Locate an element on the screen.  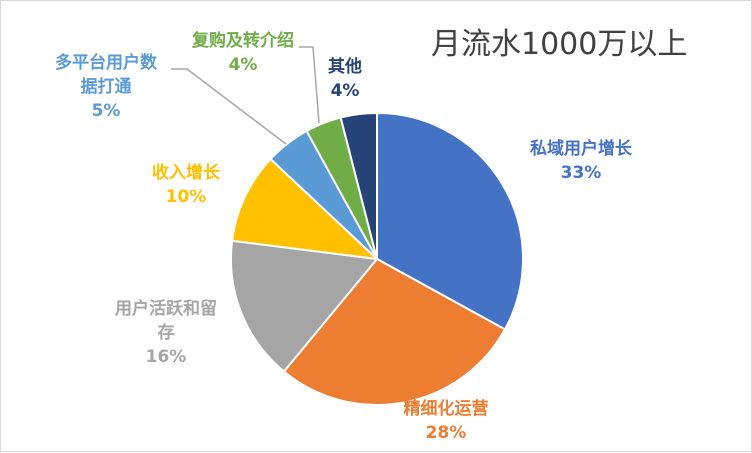
data-label-category: 私域用户增长 is located at coordinates (581, 149).